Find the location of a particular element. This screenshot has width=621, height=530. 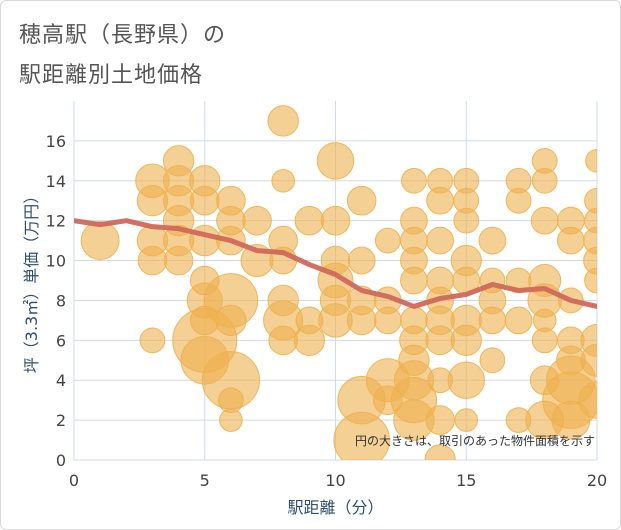

x-axis-ticks: 0 5 10 15 20 is located at coordinates (338, 480).